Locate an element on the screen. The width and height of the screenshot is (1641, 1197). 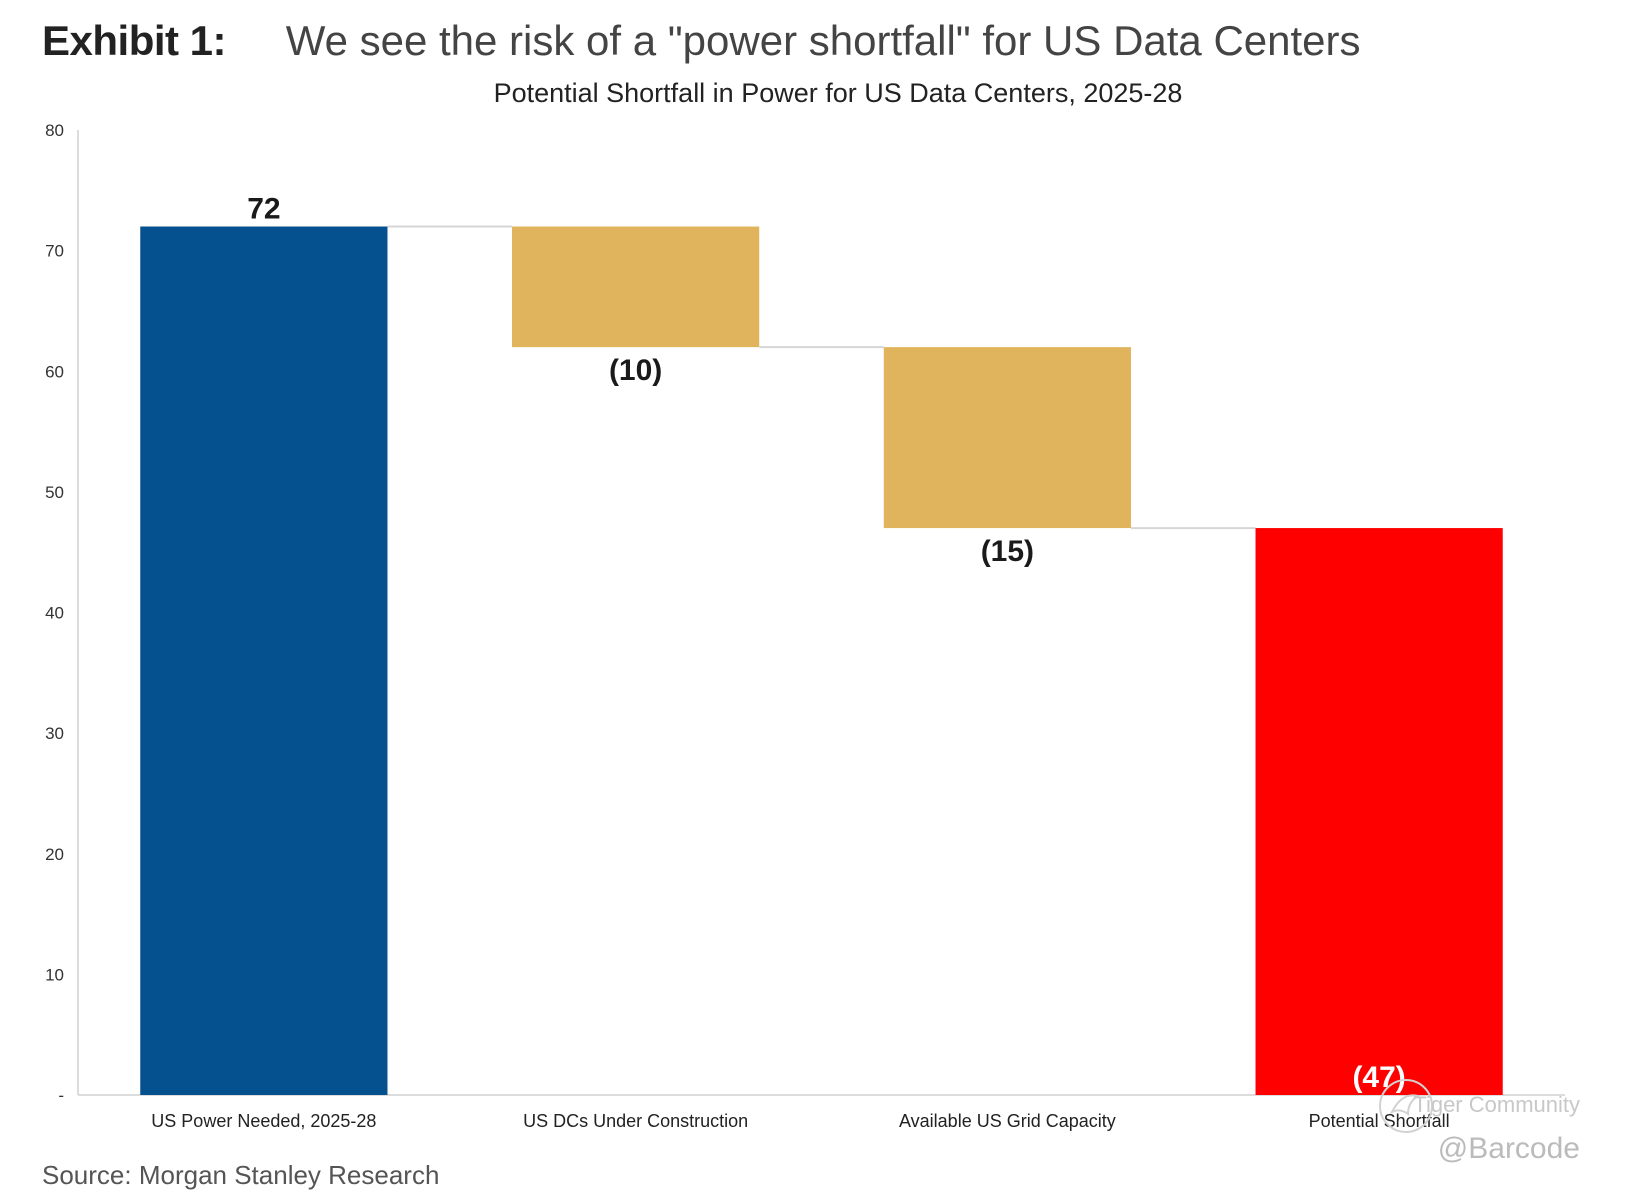
watermark-brand: Tiger Community is located at coordinates (1496, 1104).